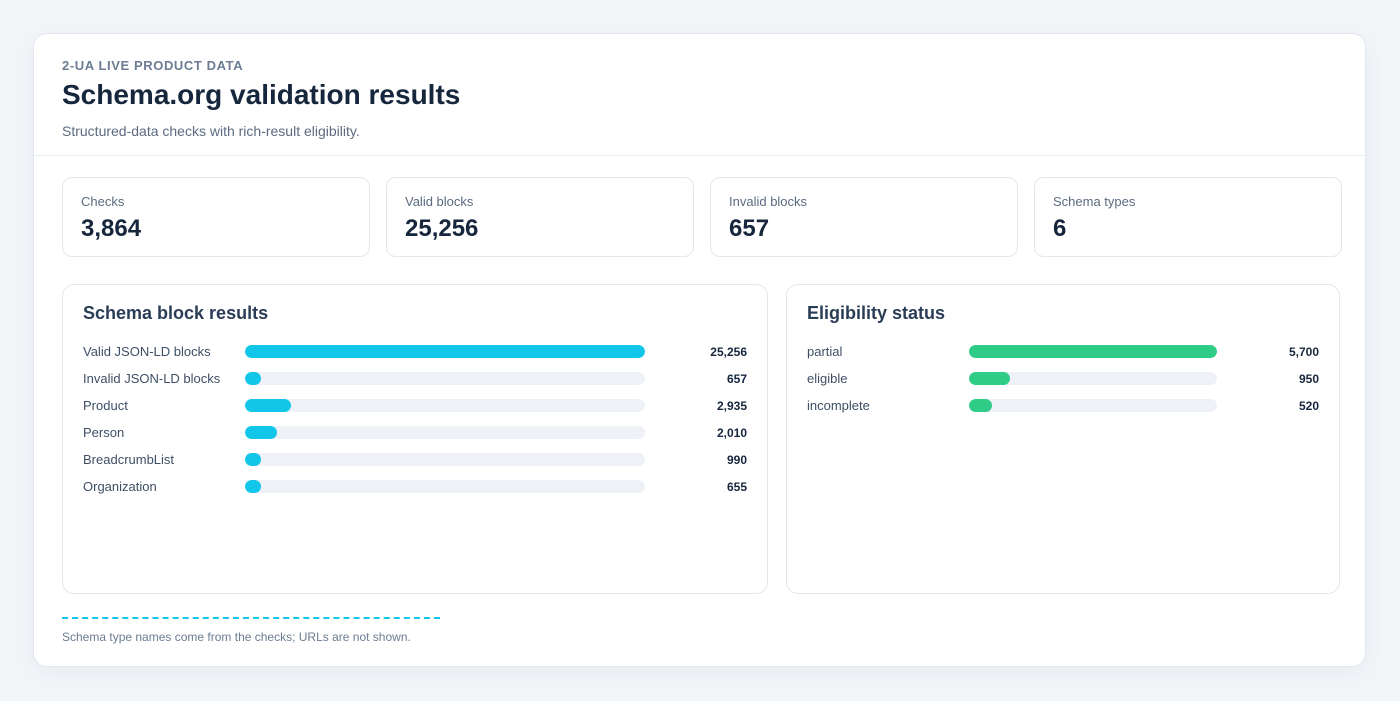 Image resolution: width=1400 pixels, height=701 pixels. I want to click on dashed-divider, so click(251, 618).